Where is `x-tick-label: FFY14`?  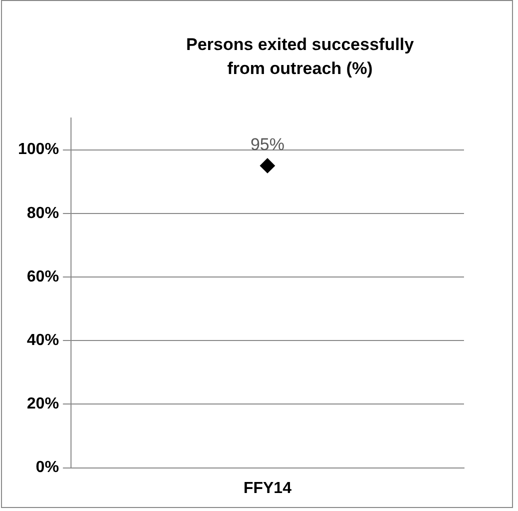
x-tick-label: FFY14 is located at coordinates (267, 488).